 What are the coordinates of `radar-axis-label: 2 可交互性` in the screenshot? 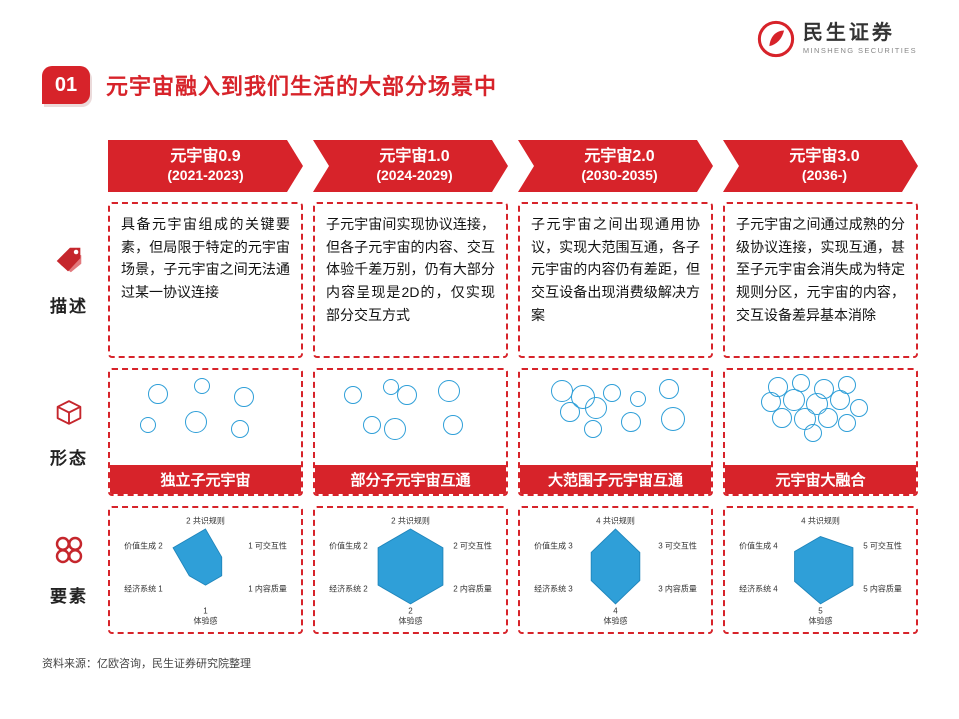 It's located at (472, 546).